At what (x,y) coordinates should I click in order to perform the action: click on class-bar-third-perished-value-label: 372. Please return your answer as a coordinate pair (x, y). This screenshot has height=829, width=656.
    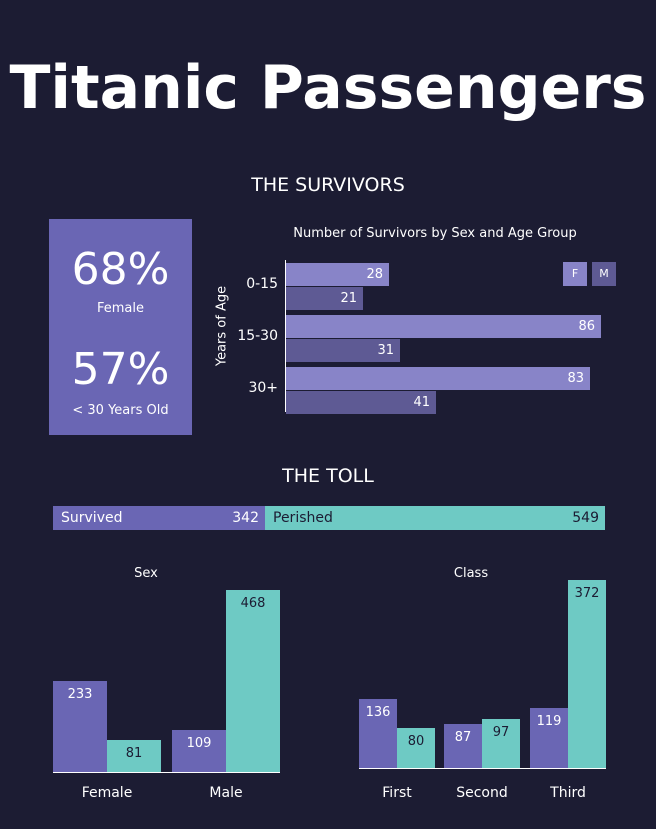
    Looking at the image, I should click on (587, 593).